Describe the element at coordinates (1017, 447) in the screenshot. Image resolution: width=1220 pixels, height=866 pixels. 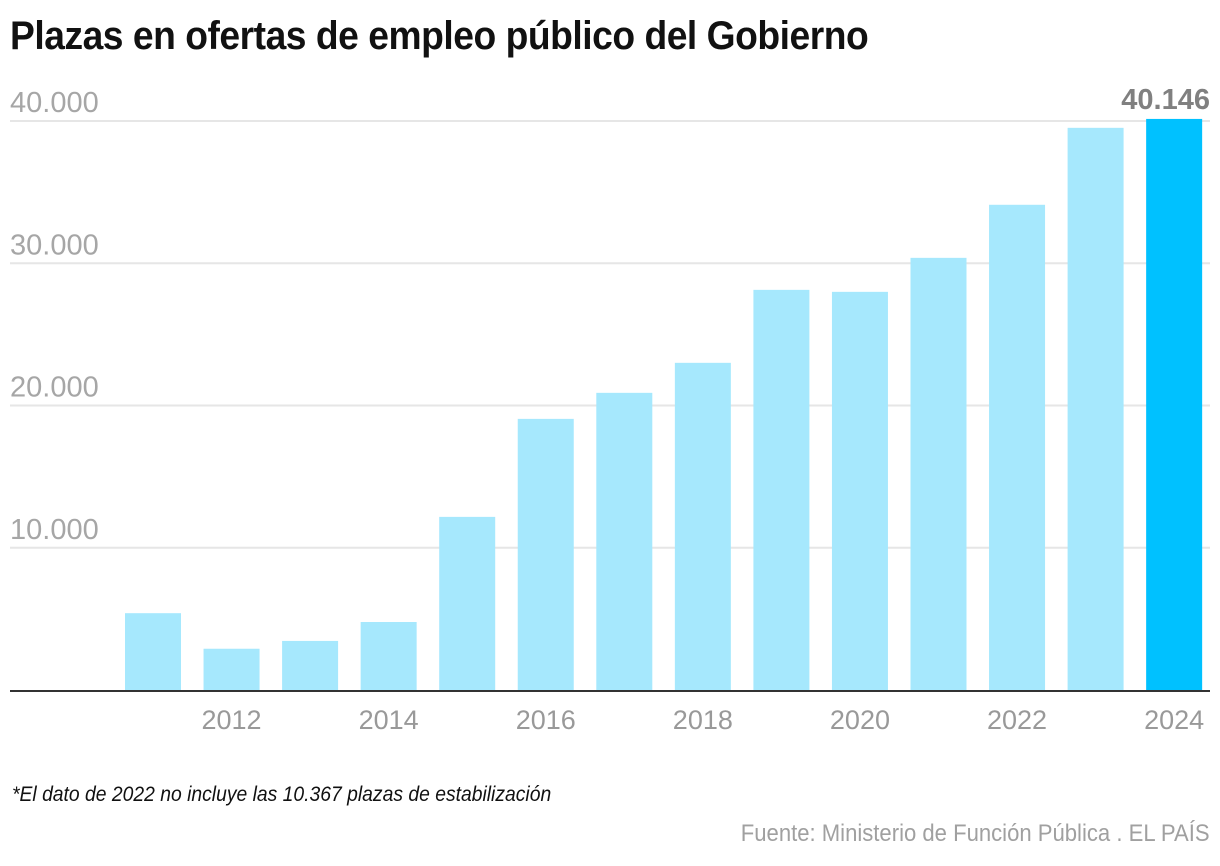
I see `bar-2022` at that location.